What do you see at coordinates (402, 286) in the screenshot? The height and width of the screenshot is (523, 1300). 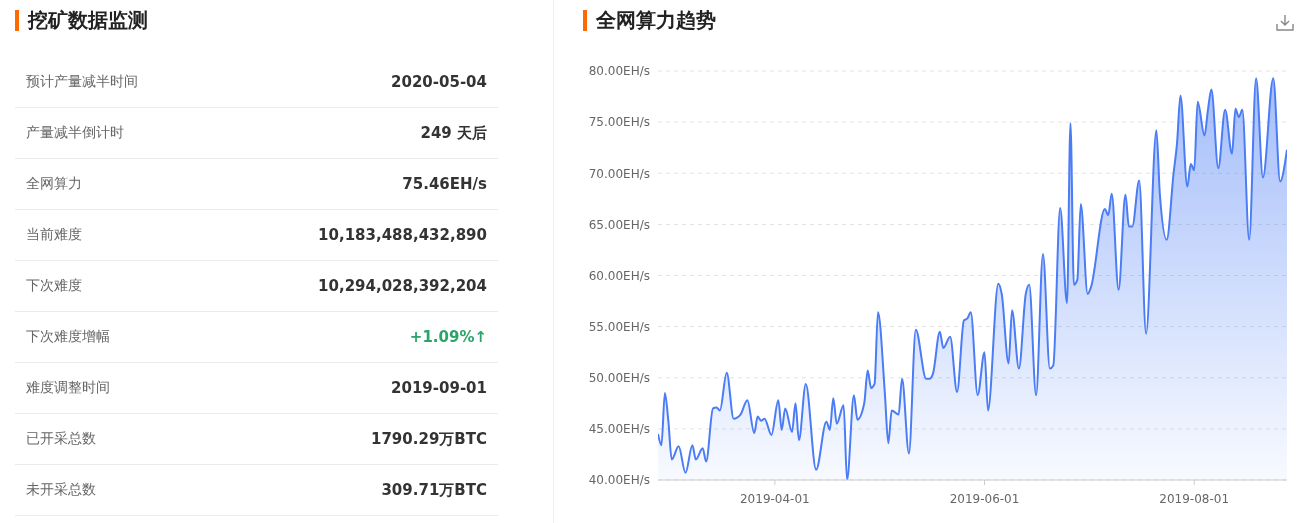 I see `text: 10,294,028,392,204` at bounding box center [402, 286].